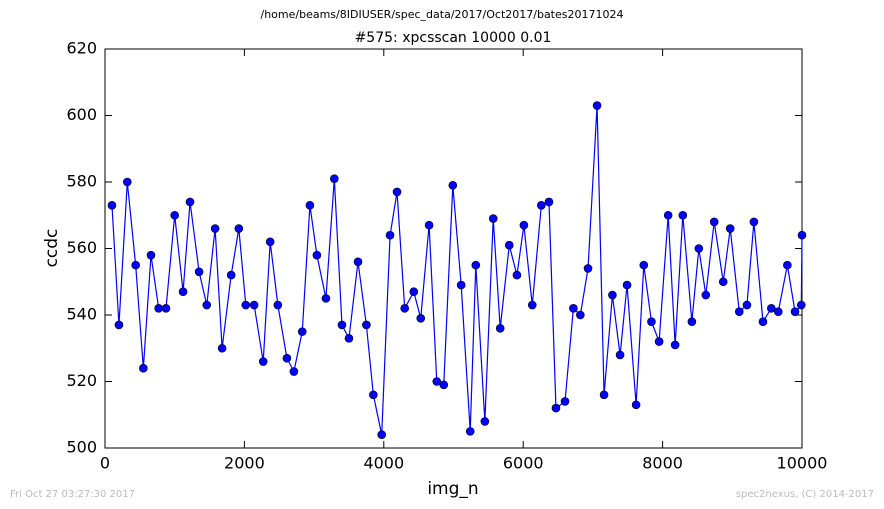  I want to click on x-tick-label: 2000, so click(244, 463).